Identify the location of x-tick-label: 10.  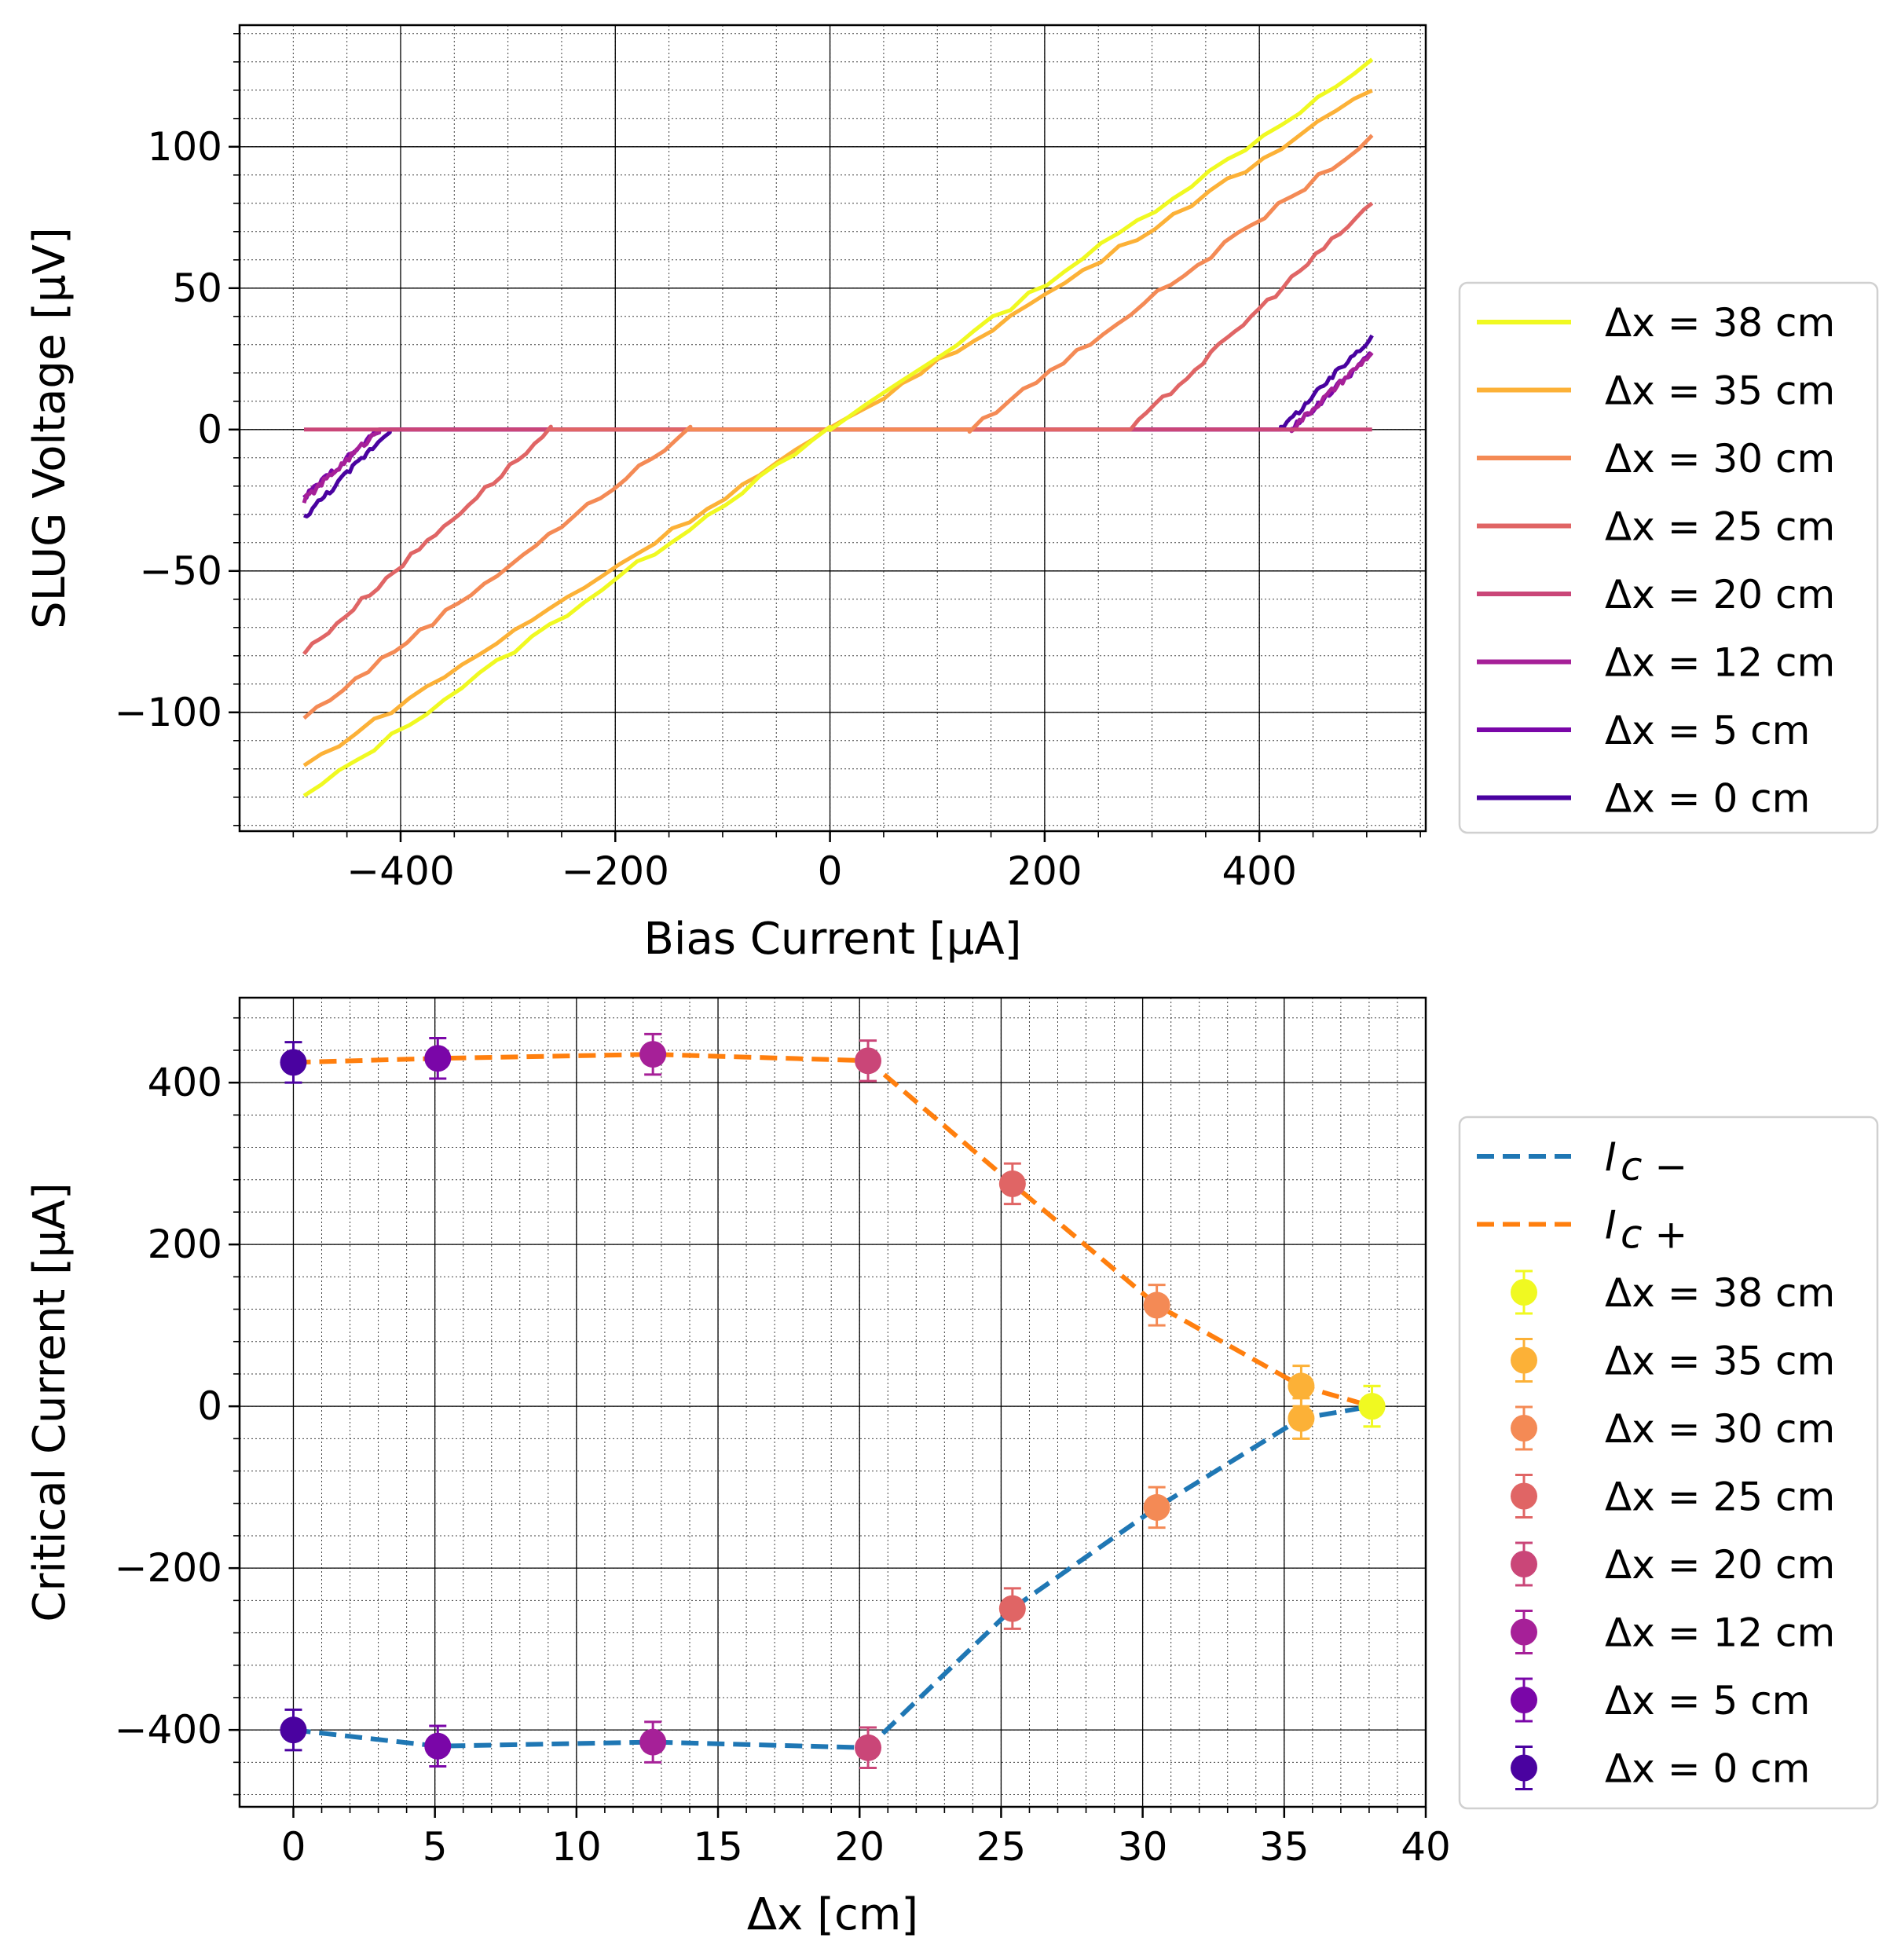
(577, 1847).